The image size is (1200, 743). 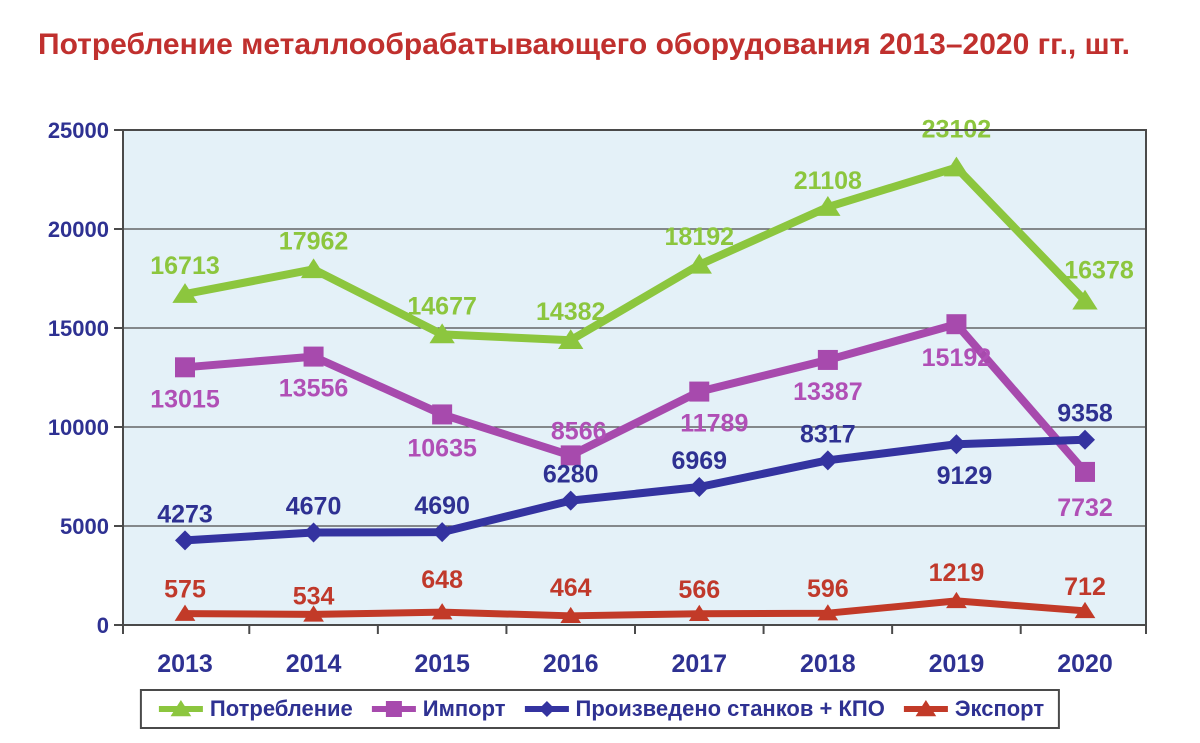 What do you see at coordinates (925, 708) in the screenshot?
I see `export-marker-icon` at bounding box center [925, 708].